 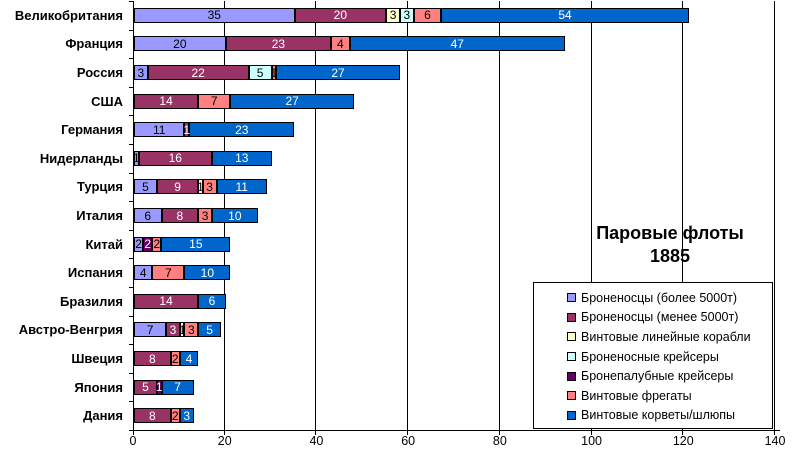 I want to click on bar-segment-value: 9, so click(x=177, y=186).